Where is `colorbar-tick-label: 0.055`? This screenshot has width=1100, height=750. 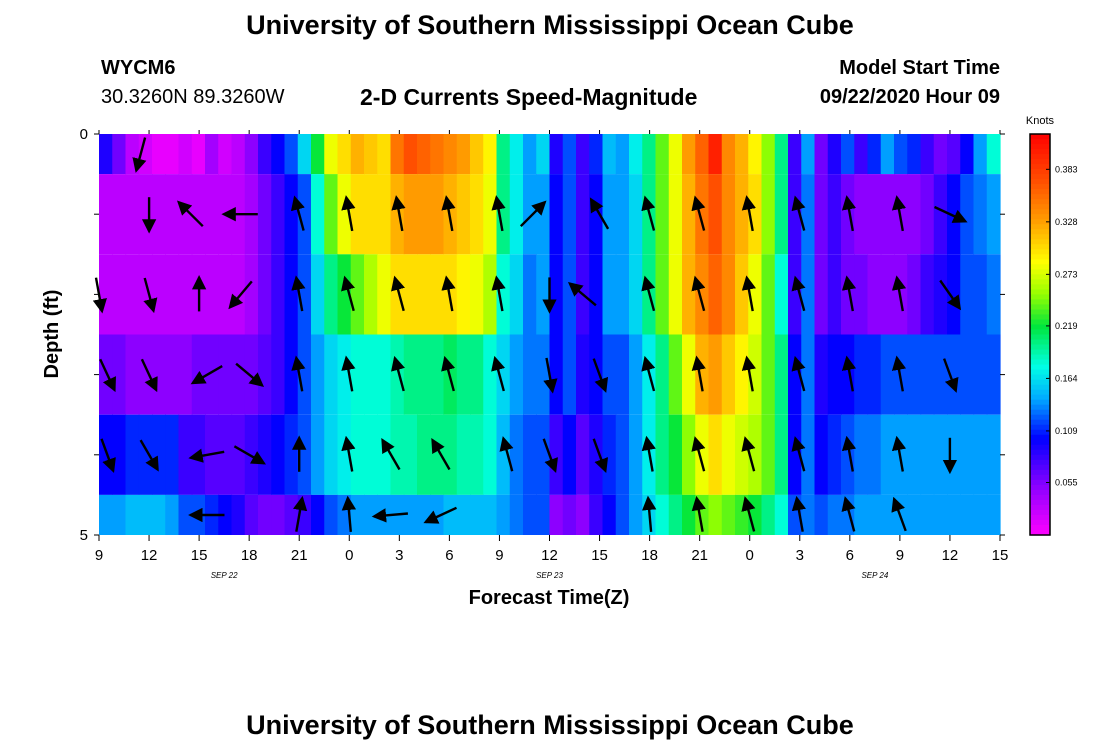 colorbar-tick-label: 0.055 is located at coordinates (1066, 482).